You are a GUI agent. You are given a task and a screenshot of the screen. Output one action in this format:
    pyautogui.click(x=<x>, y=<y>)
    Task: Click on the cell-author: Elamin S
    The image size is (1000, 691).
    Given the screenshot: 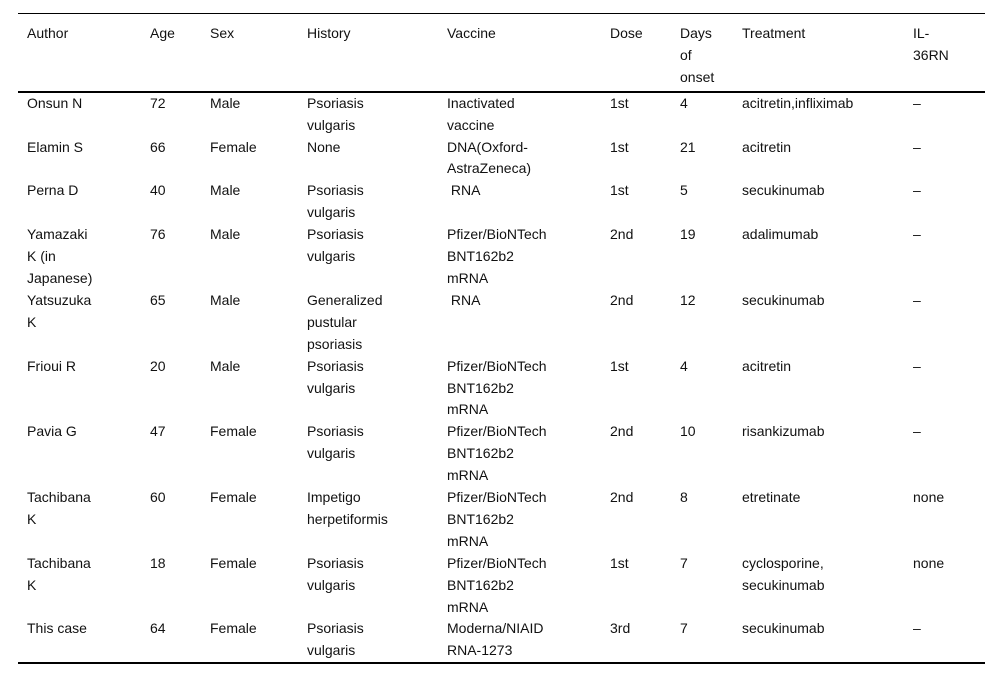 What is the action you would take?
    pyautogui.click(x=55, y=146)
    